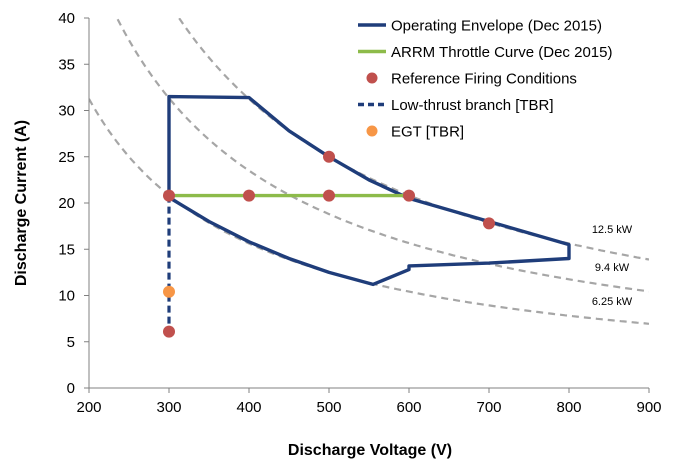 This screenshot has width=683, height=464. What do you see at coordinates (370, 450) in the screenshot?
I see `x-axis-title: Discharge Voltage (V)` at bounding box center [370, 450].